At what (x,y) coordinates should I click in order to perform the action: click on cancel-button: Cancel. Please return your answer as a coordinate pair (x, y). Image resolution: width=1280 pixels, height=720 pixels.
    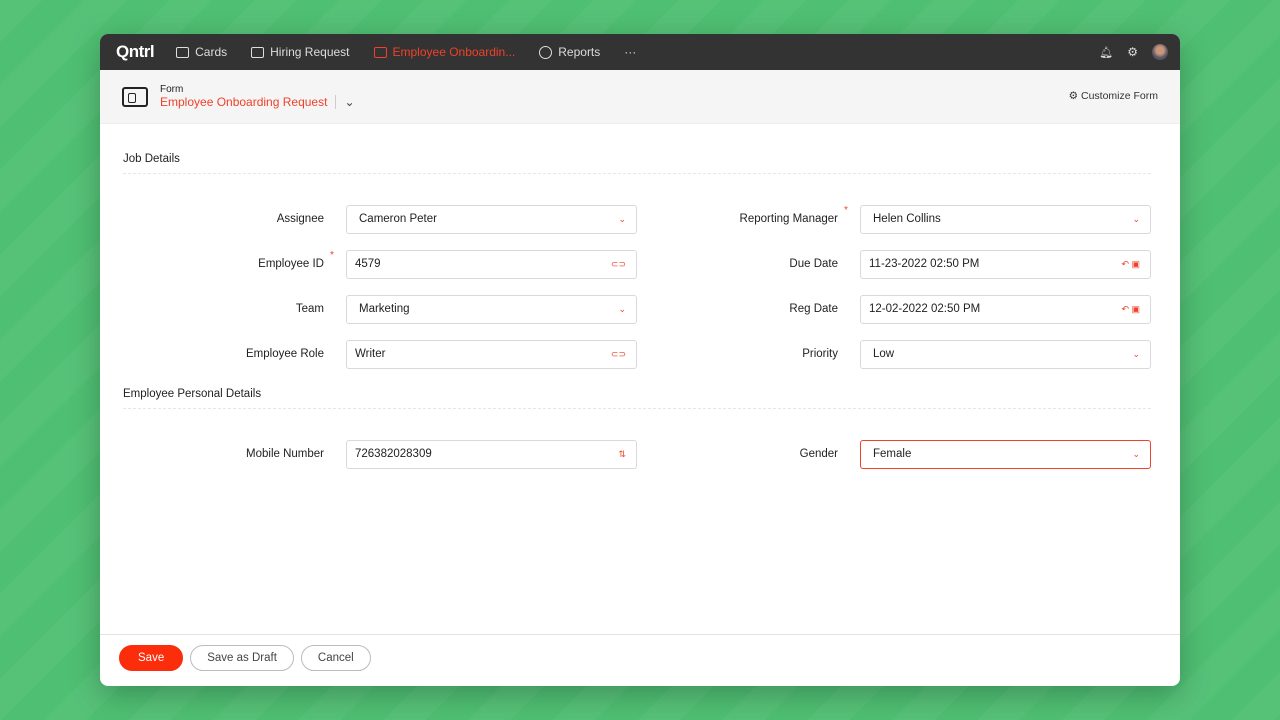
    Looking at the image, I should click on (335, 658).